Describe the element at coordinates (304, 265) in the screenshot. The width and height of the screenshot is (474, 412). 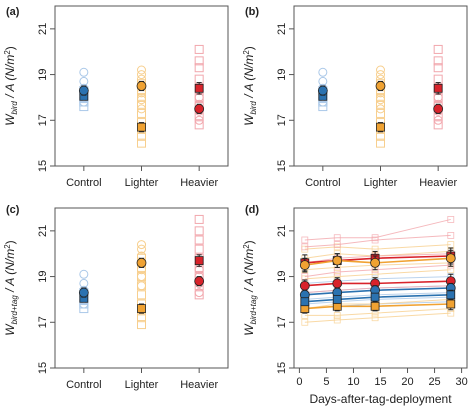
I see `mean-series-circle` at that location.